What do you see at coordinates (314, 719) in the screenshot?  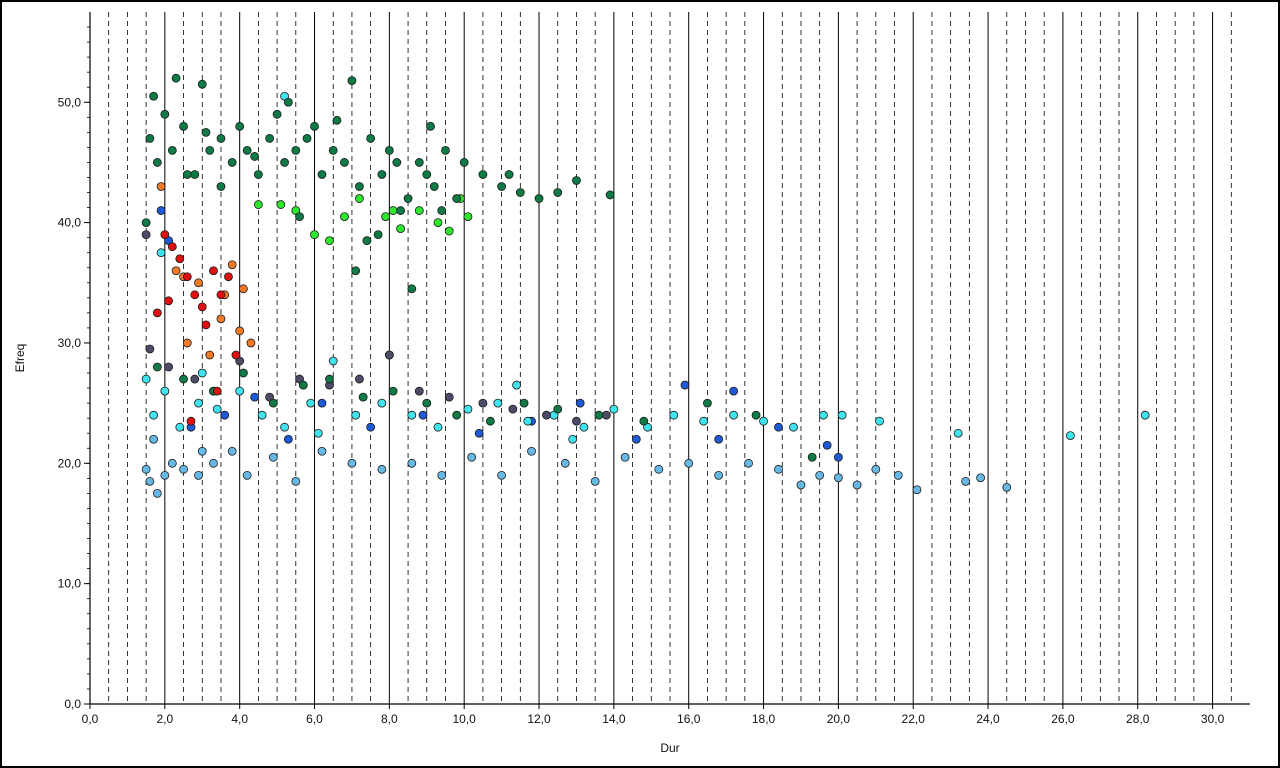 I see `x-tick-label: 6,0` at bounding box center [314, 719].